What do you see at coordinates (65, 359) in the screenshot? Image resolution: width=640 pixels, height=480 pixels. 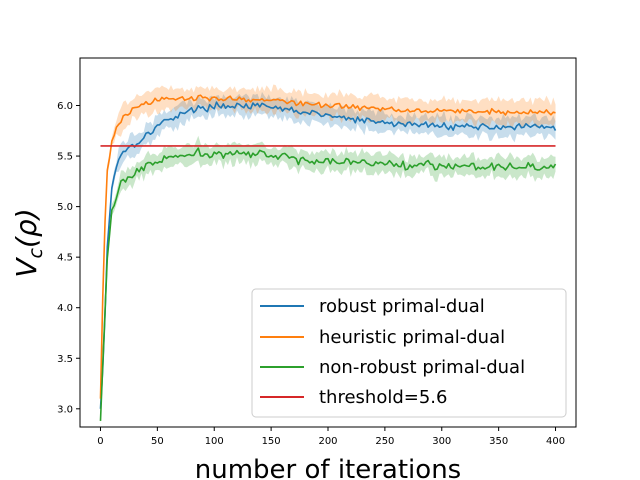 I see `y-tick-label: 3.5` at bounding box center [65, 359].